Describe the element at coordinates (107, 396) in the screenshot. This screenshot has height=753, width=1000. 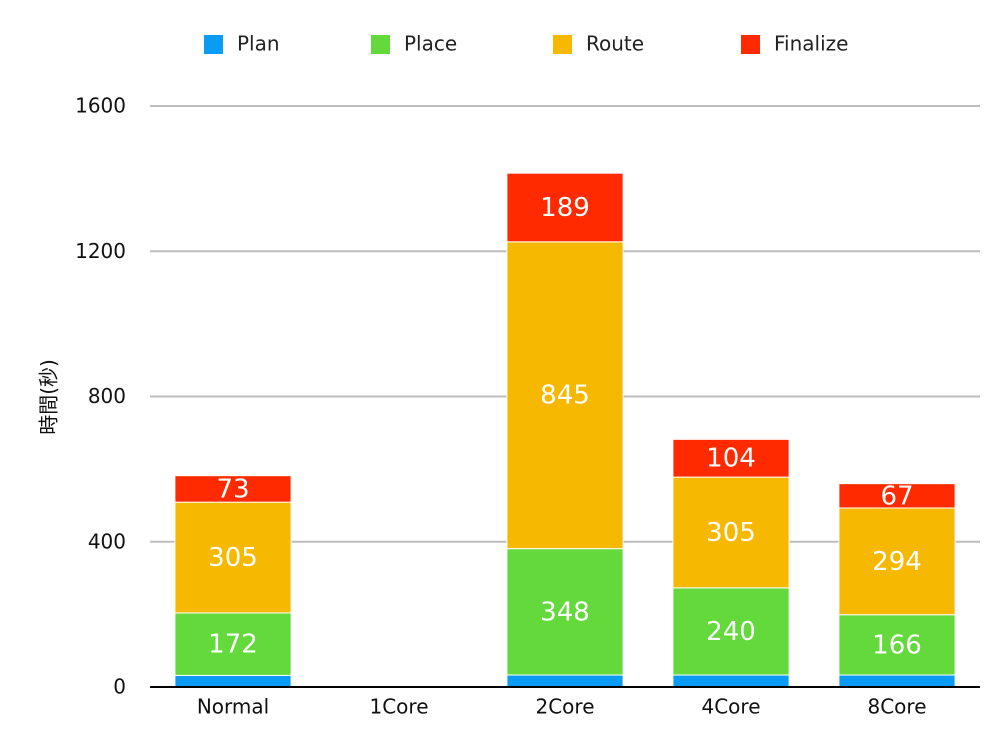
I see `y-tick-label: 800` at that location.